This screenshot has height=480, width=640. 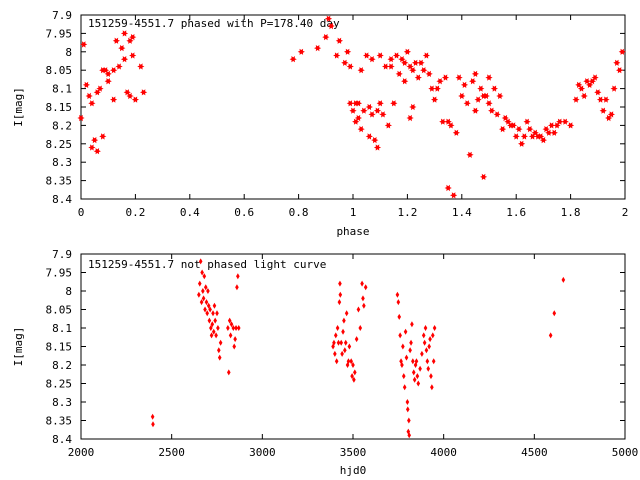 What do you see at coordinates (244, 212) in the screenshot?
I see `x-tick-label: 0.6` at bounding box center [244, 212].